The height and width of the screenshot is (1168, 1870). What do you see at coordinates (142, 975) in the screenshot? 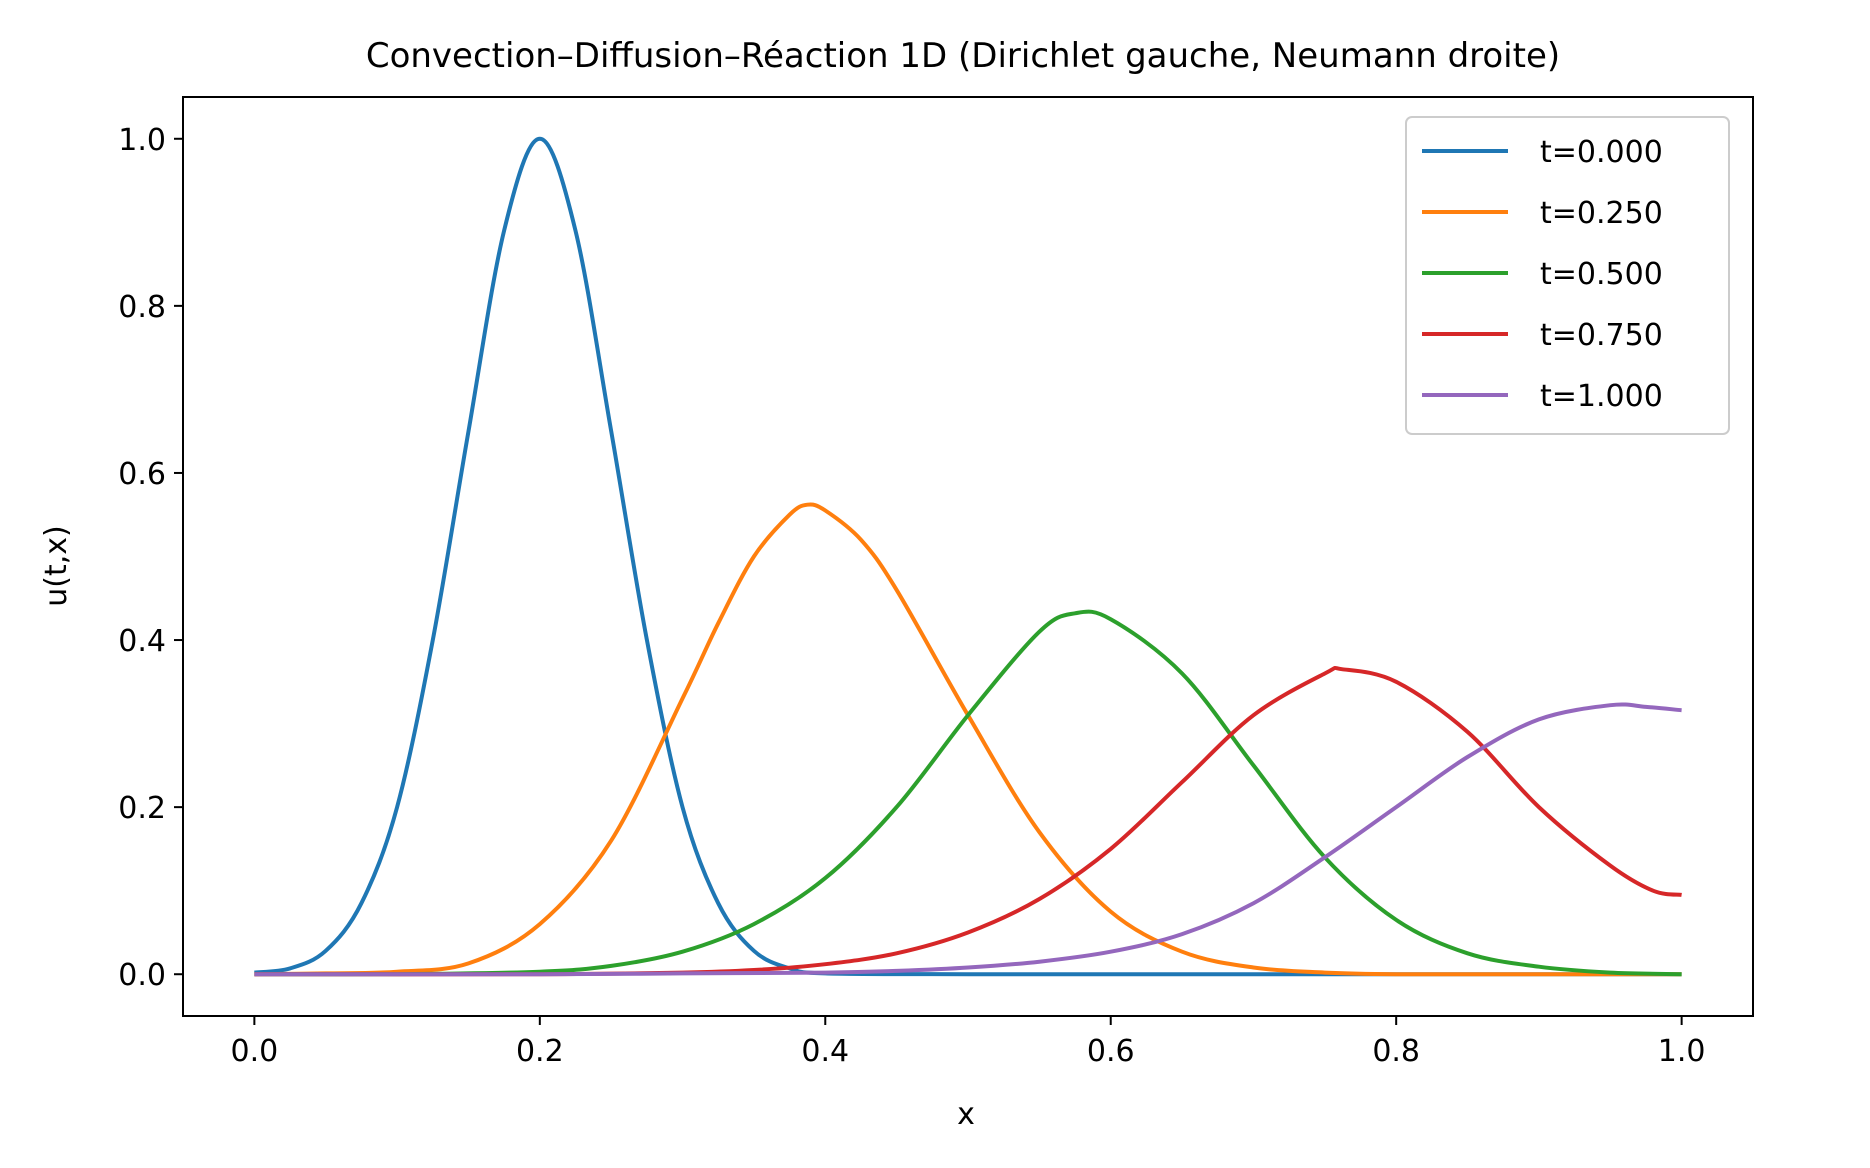
I see `y-tick-label: 0.0` at bounding box center [142, 975].